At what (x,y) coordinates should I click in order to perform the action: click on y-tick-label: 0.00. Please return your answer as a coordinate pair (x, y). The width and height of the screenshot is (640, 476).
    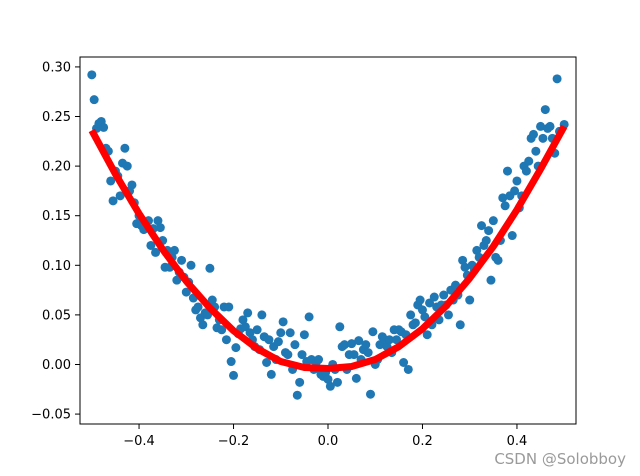
    Looking at the image, I should click on (56, 365).